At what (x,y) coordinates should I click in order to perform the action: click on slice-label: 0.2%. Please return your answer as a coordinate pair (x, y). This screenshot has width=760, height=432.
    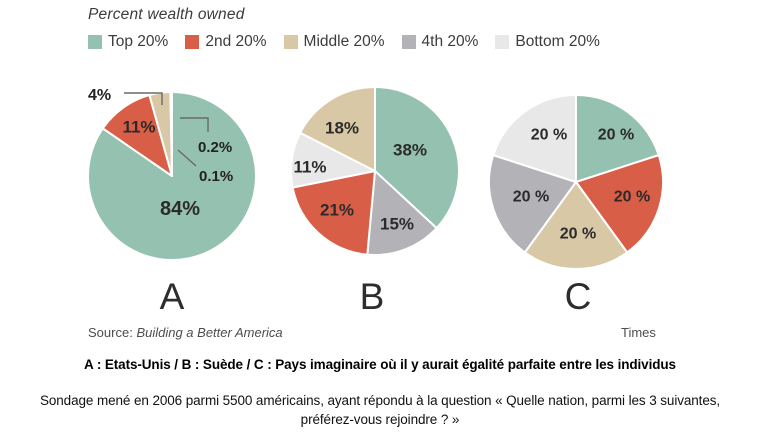
    Looking at the image, I should click on (215, 147).